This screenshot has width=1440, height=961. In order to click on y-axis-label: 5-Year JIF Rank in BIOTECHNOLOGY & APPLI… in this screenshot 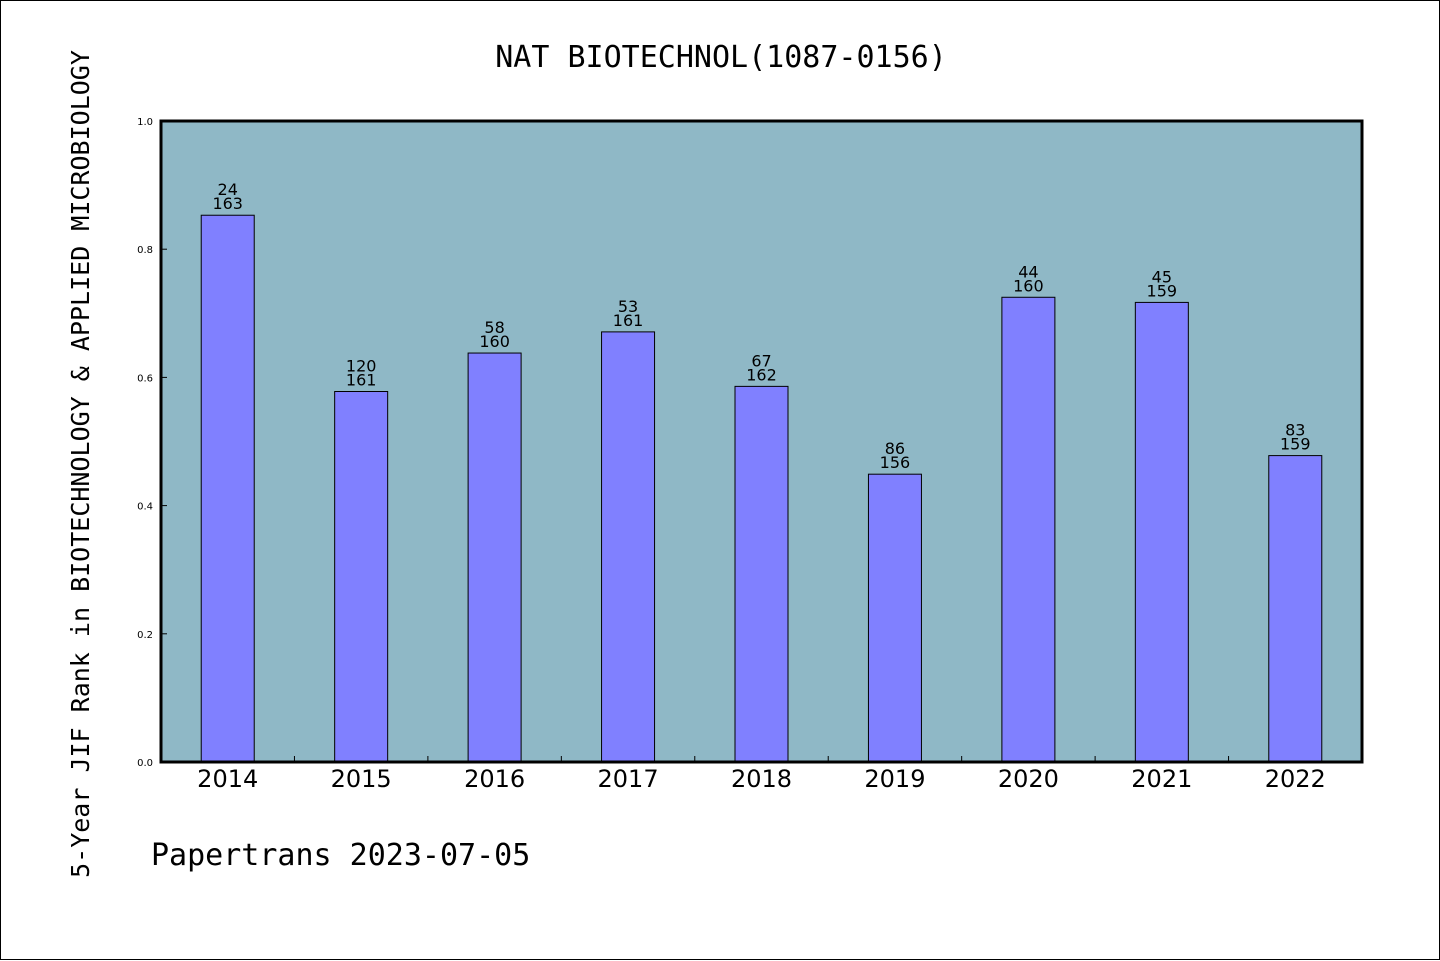, I will do `click(80, 464)`.